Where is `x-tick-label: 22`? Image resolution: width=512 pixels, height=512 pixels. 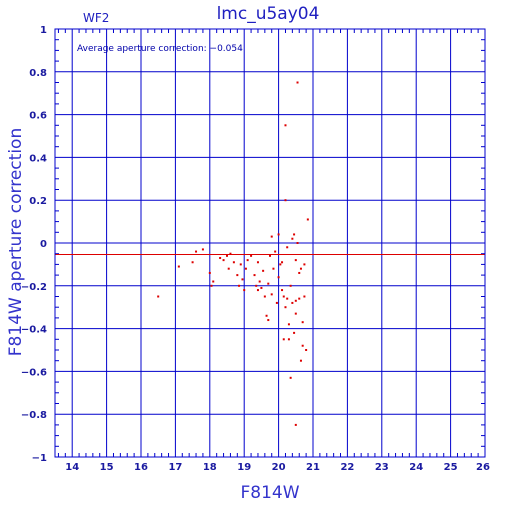 x-tick-label: 22 is located at coordinates (347, 467).